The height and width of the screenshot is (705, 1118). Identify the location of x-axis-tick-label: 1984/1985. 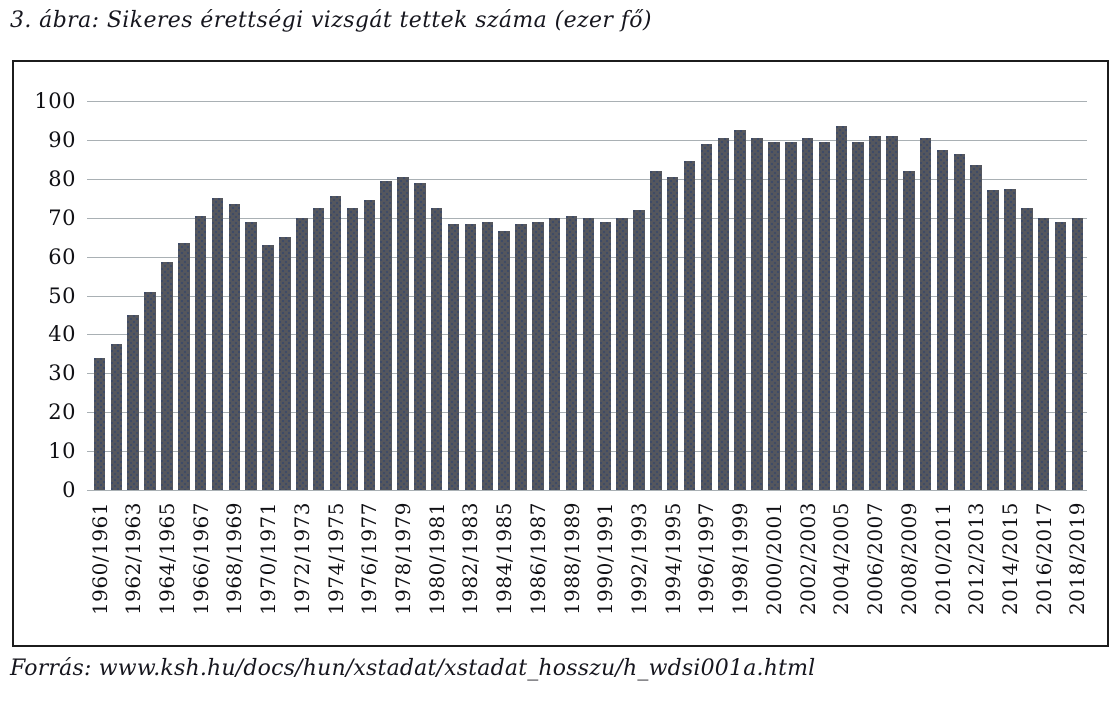
(504, 559).